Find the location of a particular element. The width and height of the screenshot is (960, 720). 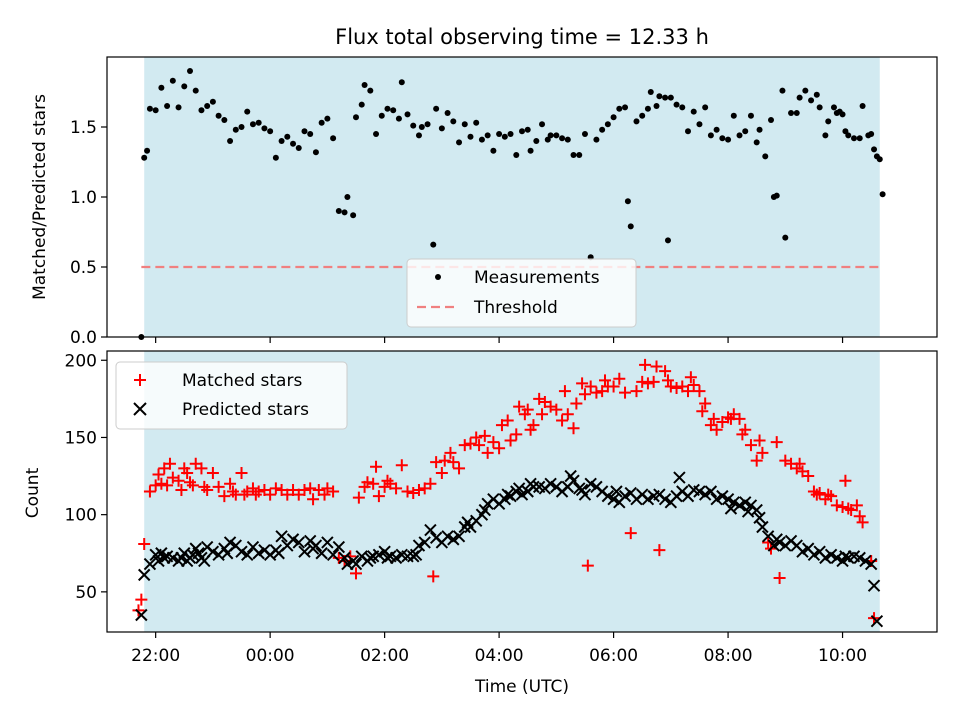

bottom-legend: Matched stars Predicted stars is located at coordinates (231, 395).